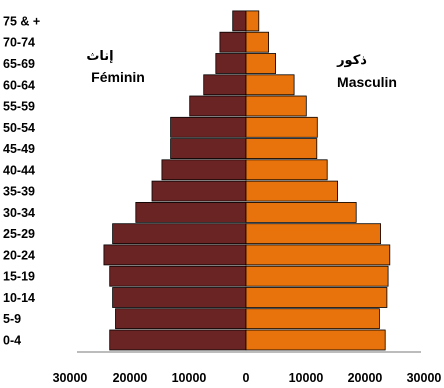  What do you see at coordinates (19, 192) in the screenshot?
I see `y-tick-label: 35-39` at bounding box center [19, 192].